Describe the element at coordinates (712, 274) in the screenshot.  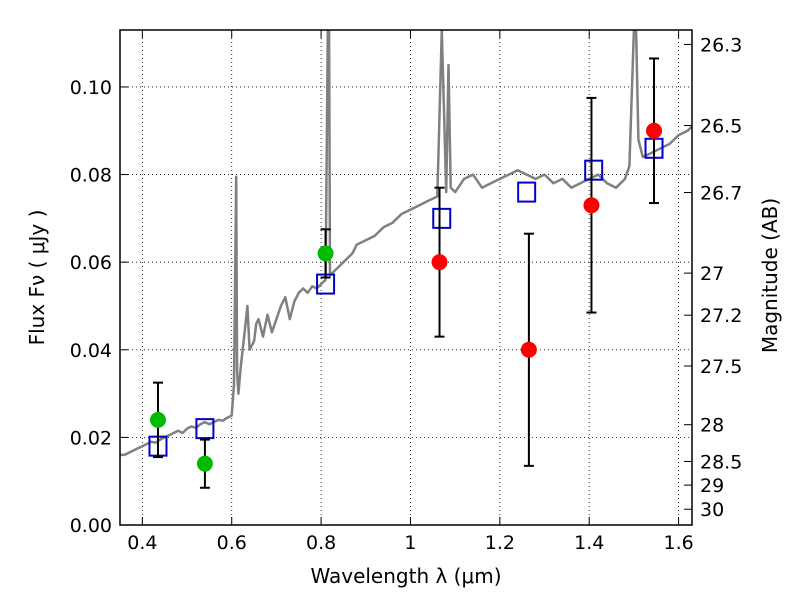
I see `right-tick-label: 27` at that location.